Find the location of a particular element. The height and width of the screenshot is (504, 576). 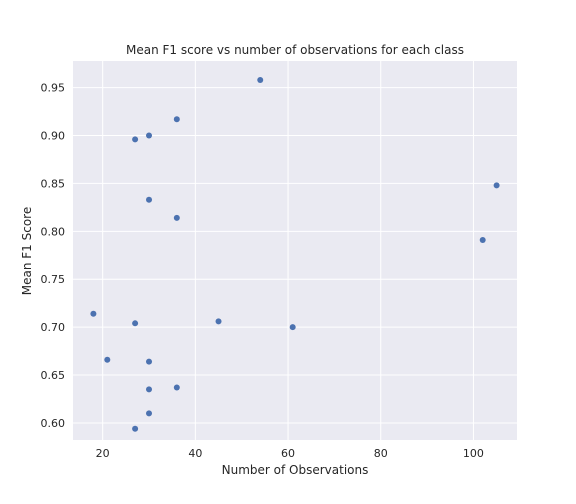

y-tick-label: 0.60 is located at coordinates (53, 423).